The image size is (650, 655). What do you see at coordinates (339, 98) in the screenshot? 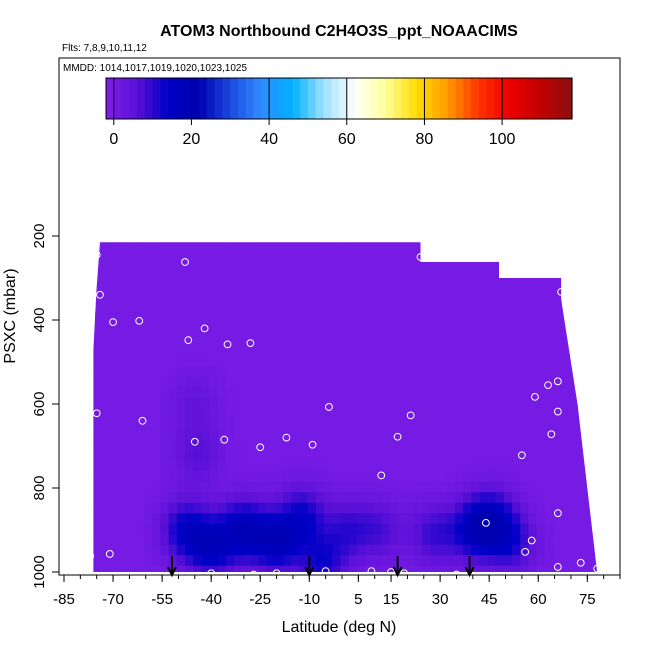
I see `colorbar-frame` at bounding box center [339, 98].